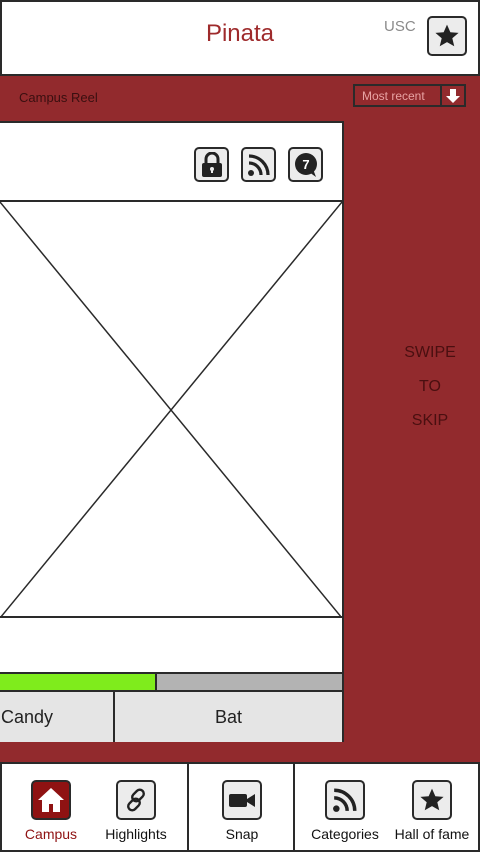  I want to click on comment-count: 7, so click(305, 164).